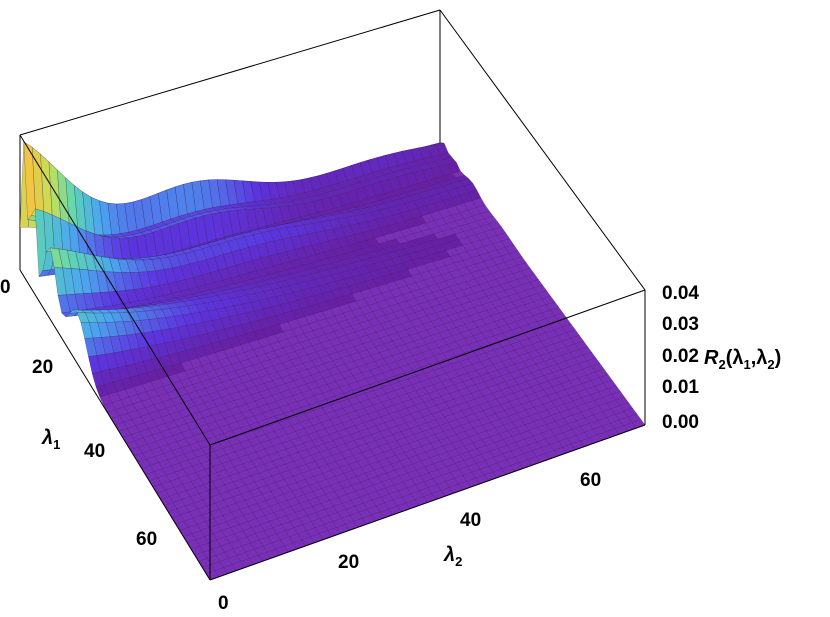 The height and width of the screenshot is (617, 830). Describe the element at coordinates (680, 324) in the screenshot. I see `z-tick-label: 0.03` at that location.